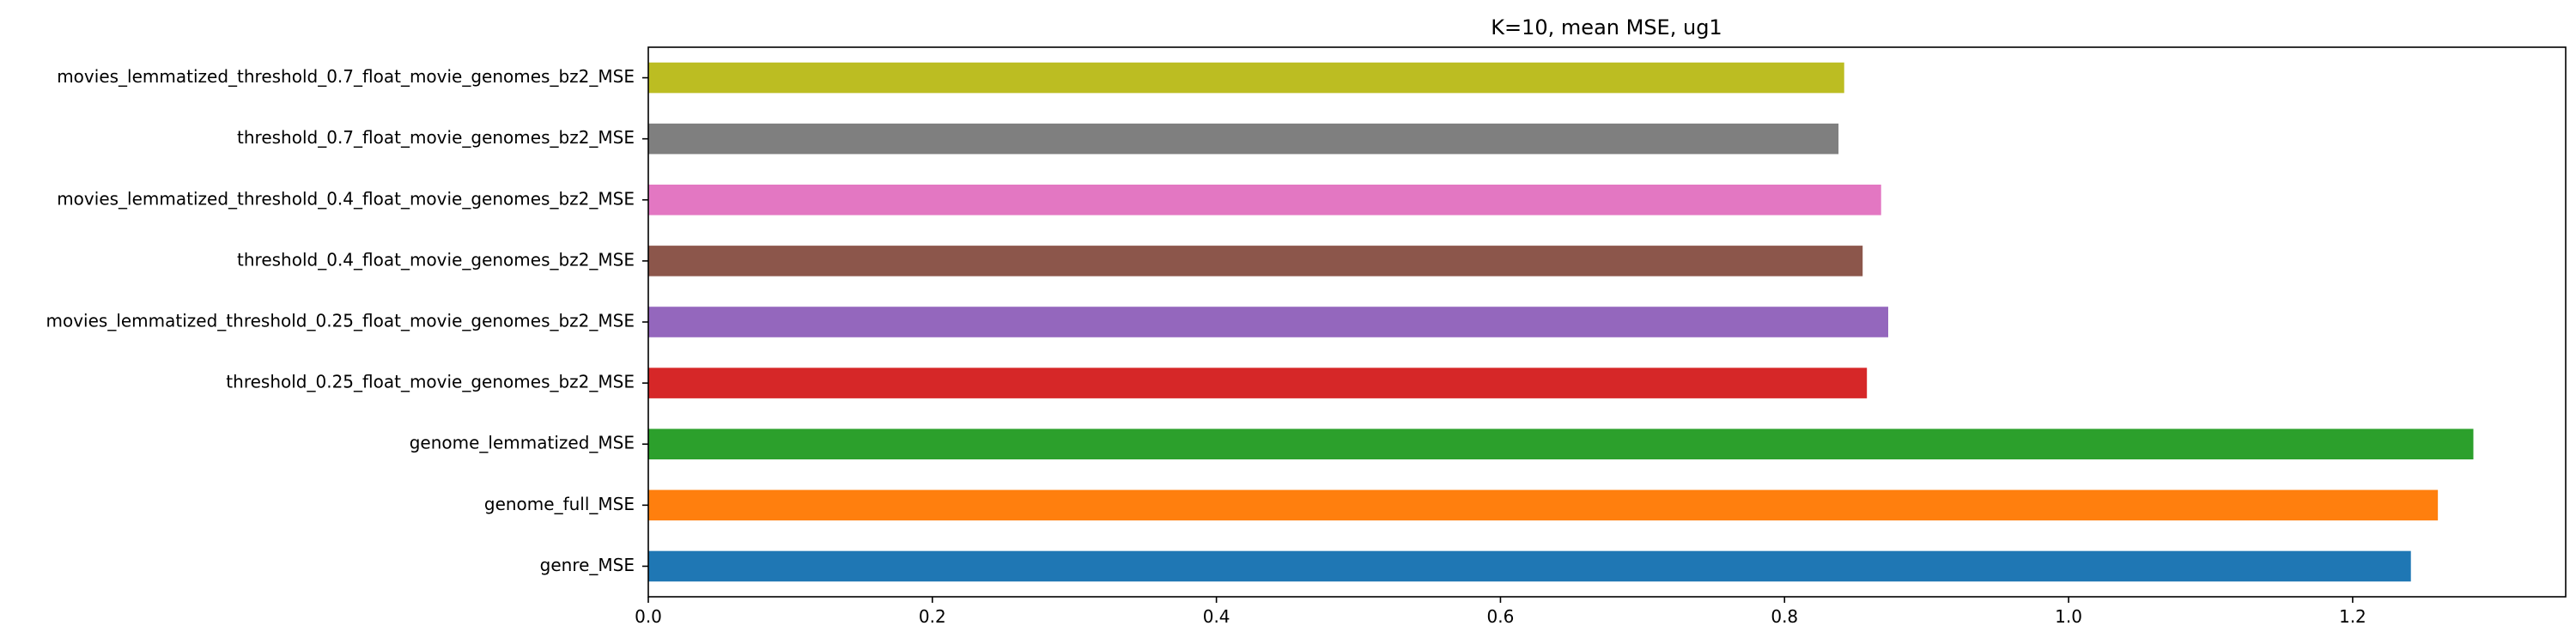 This screenshot has height=644, width=2576. I want to click on x-tick-label: 0.0, so click(649, 616).